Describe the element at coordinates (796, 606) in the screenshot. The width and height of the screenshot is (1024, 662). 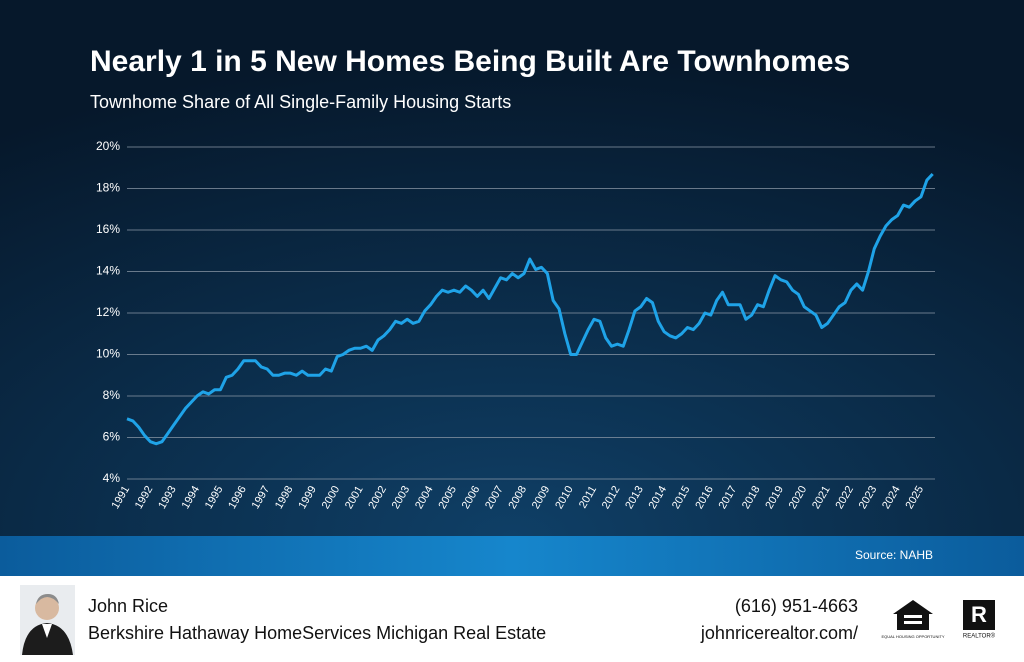
I see `agent-phone: (616) 951-4663` at that location.